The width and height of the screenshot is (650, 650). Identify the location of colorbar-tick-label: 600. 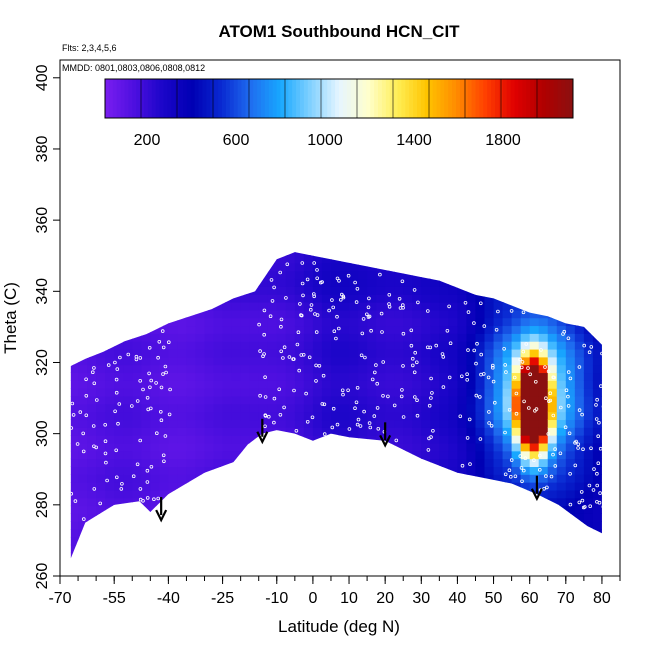
(236, 140).